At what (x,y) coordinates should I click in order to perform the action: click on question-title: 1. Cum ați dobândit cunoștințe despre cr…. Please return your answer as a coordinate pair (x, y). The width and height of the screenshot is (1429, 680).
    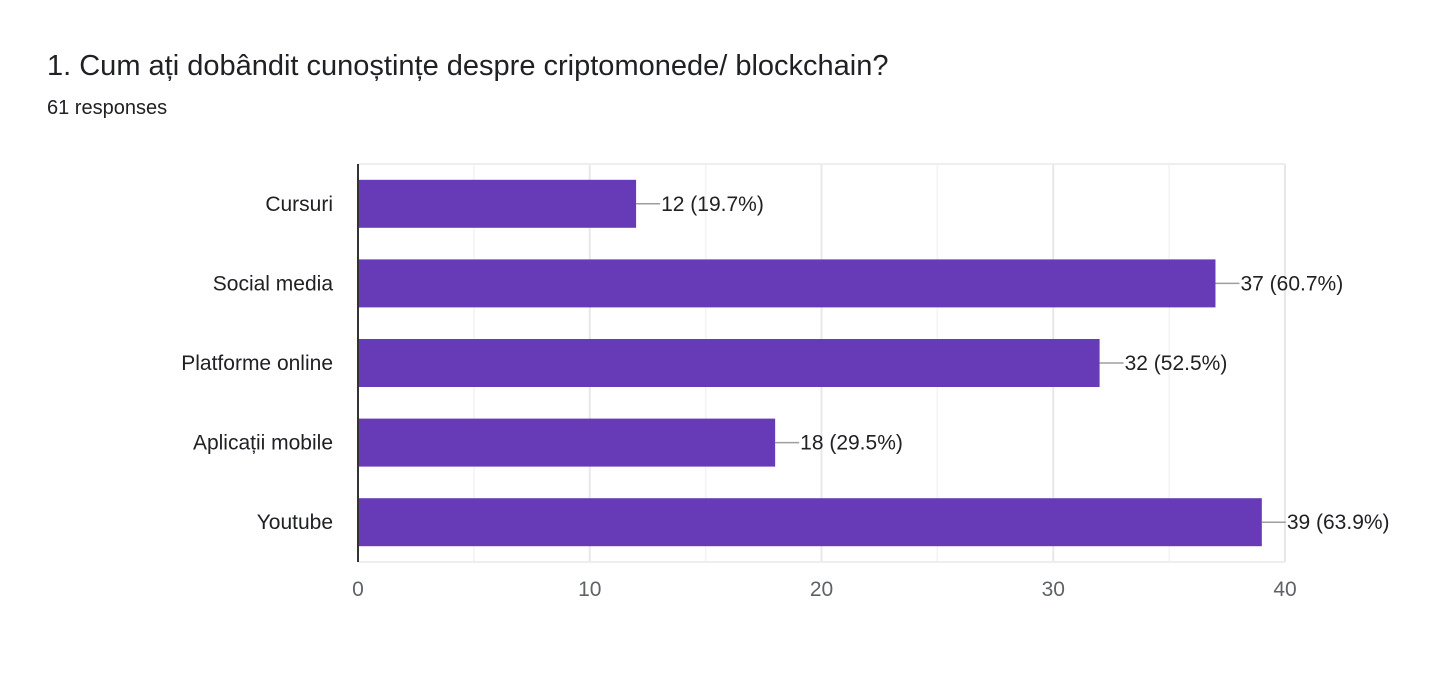
    Looking at the image, I should click on (468, 66).